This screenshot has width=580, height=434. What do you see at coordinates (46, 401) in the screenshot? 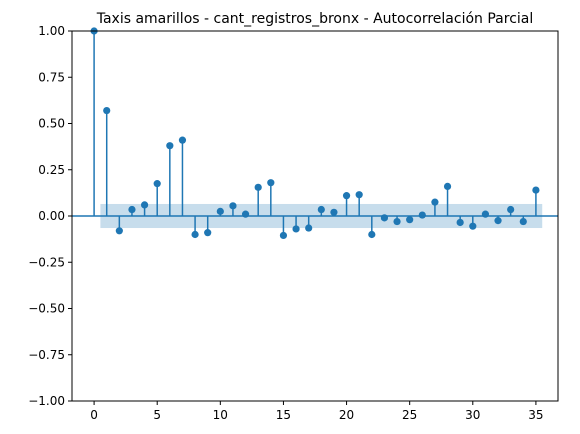
I see `y-tick-label: −1.00` at bounding box center [46, 401].